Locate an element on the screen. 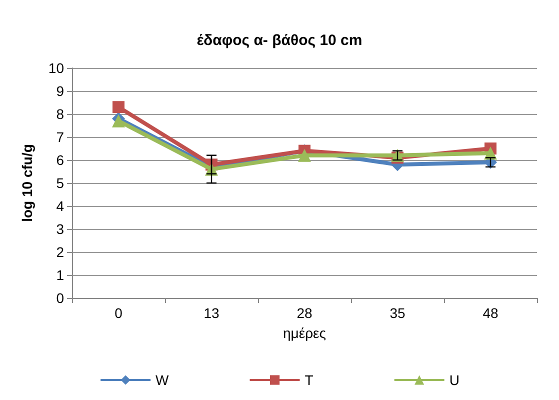  y-tick-label: 2 is located at coordinates (60, 252).